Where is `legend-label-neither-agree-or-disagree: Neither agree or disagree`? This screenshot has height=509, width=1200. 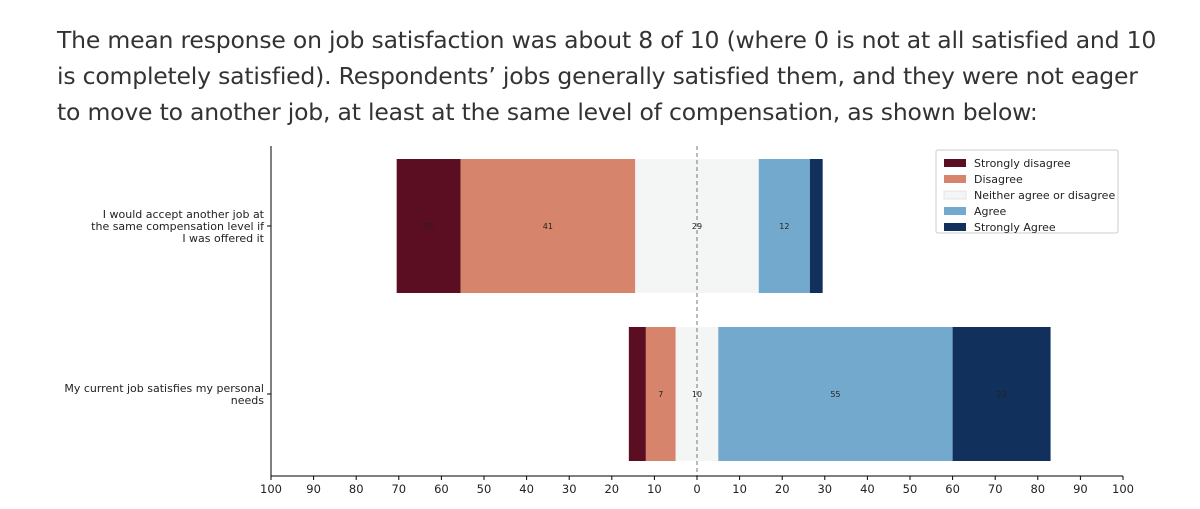
legend-label-neither-agree-or-disagree: Neither agree or disagree is located at coordinates (1044, 195).